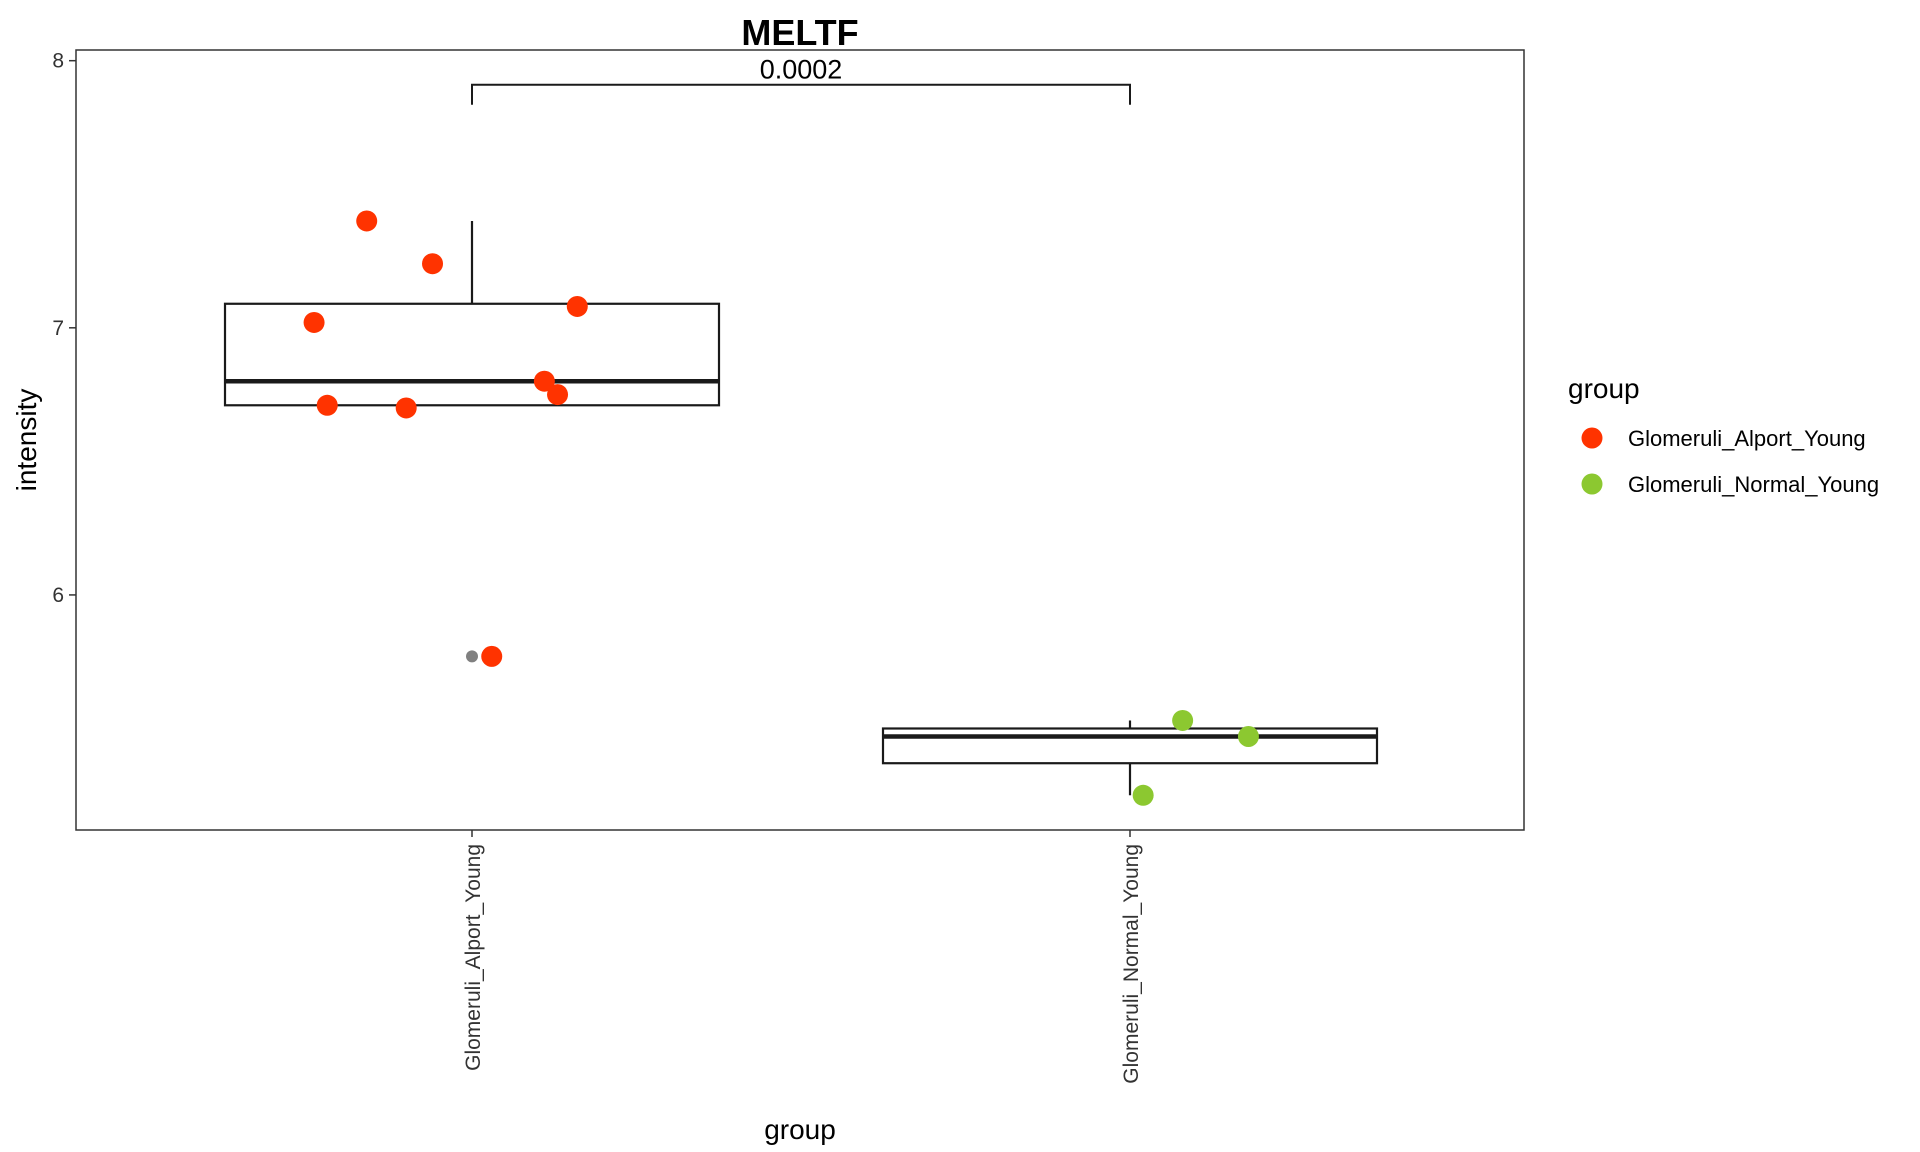 The height and width of the screenshot is (1152, 1920). Describe the element at coordinates (1604, 388) in the screenshot. I see `legend-title: group` at that location.